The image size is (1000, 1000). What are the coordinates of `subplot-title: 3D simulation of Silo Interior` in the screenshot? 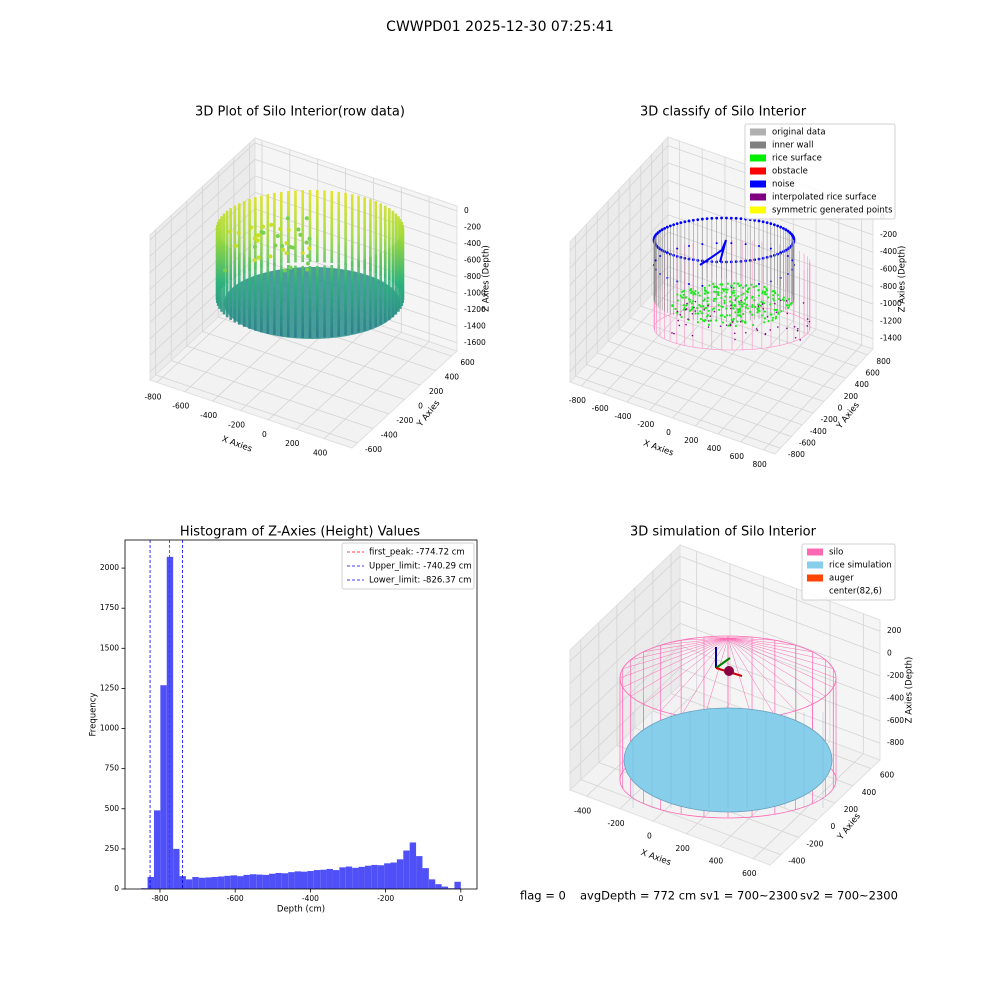 It's located at (723, 532).